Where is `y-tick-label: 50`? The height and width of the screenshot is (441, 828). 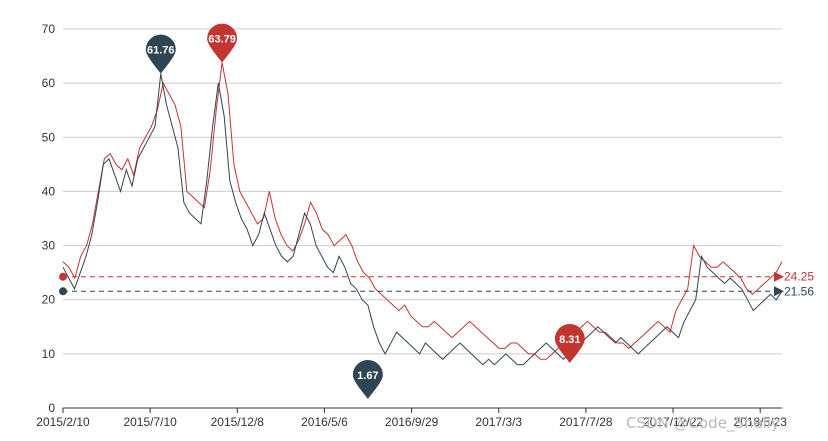
y-tick-label: 50 is located at coordinates (49, 137).